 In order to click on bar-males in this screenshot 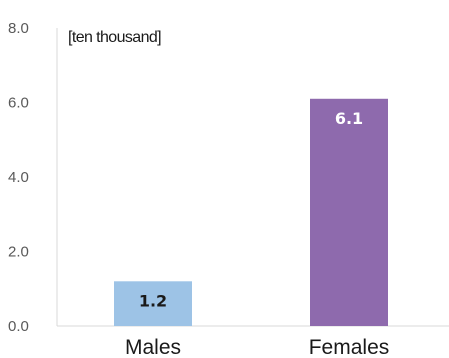, I will do `click(153, 303)`.